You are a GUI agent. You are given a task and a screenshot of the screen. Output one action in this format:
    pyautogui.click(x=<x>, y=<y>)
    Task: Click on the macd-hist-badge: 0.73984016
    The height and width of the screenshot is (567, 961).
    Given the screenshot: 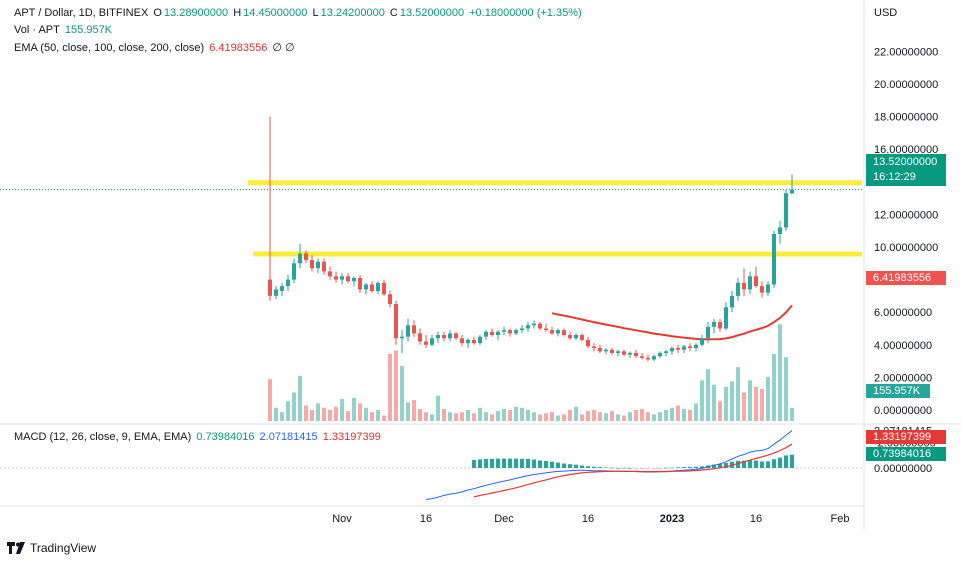 What is the action you would take?
    pyautogui.click(x=906, y=454)
    